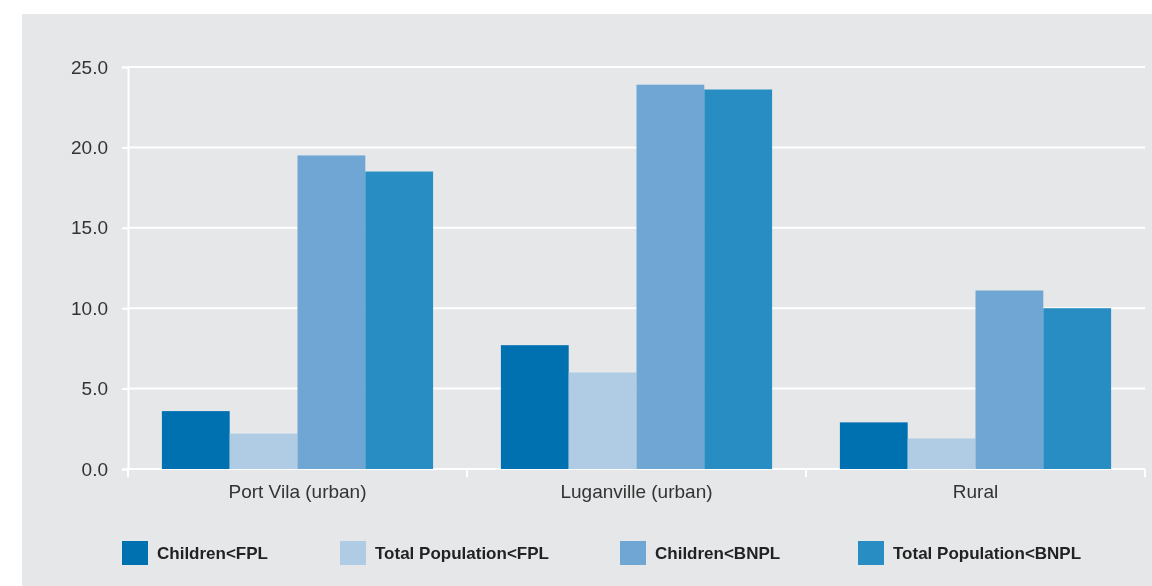 Image resolution: width=1152 pixels, height=586 pixels. I want to click on legend-label: Total Population<FPL, so click(462, 553).